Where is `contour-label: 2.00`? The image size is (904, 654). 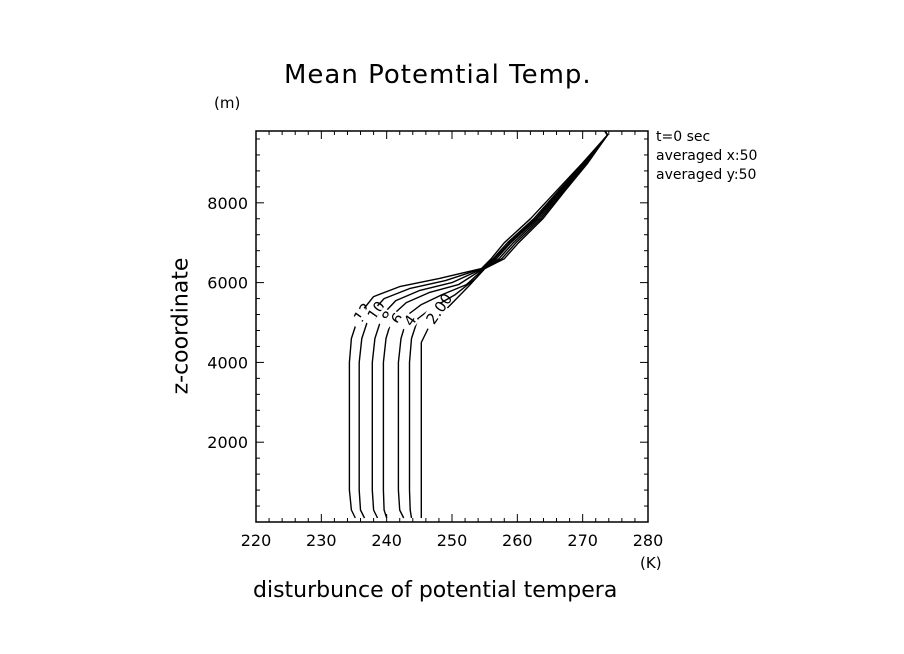
contour-label: 2.00 is located at coordinates (439, 309).